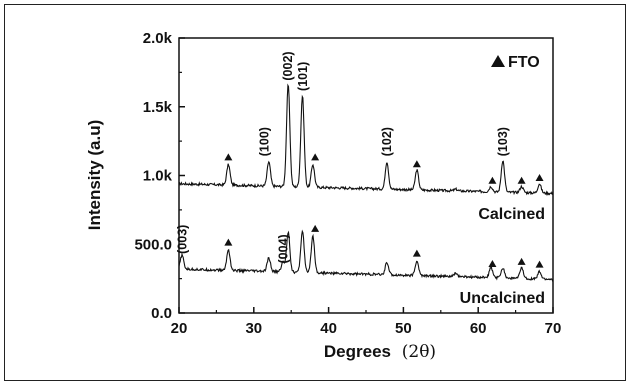 The width and height of the screenshot is (633, 387). I want to click on y-tick-label: 1.0k, so click(158, 176).